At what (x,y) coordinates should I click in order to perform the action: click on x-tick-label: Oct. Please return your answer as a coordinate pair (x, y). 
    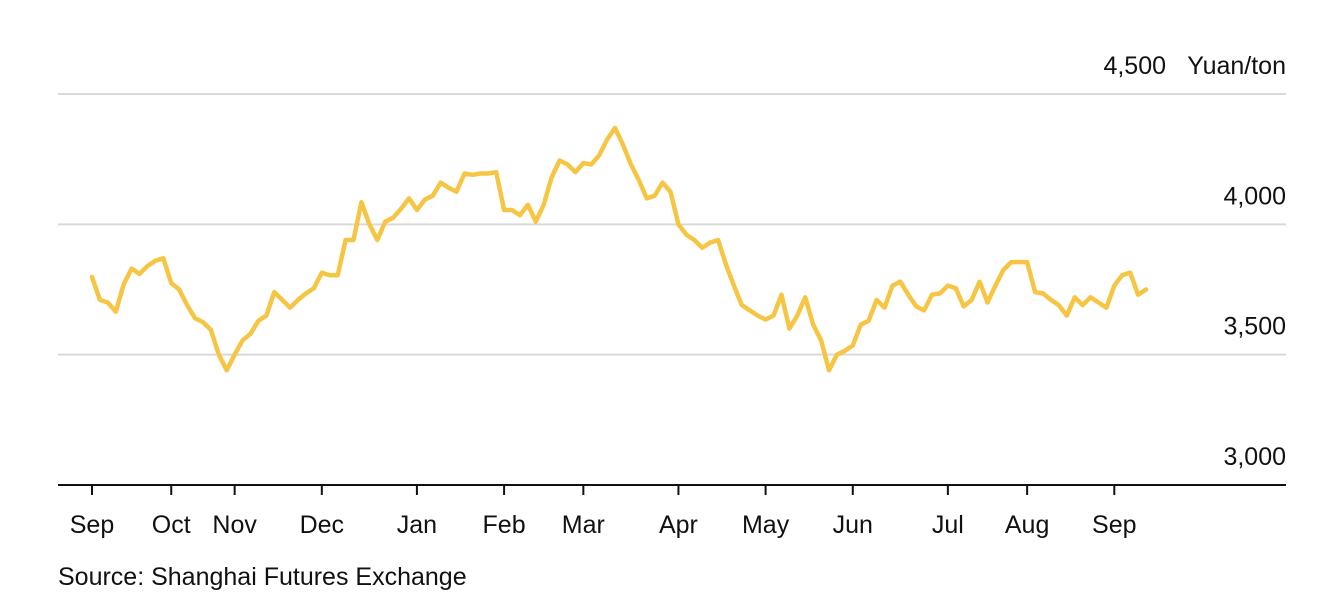
    Looking at the image, I should click on (171, 525).